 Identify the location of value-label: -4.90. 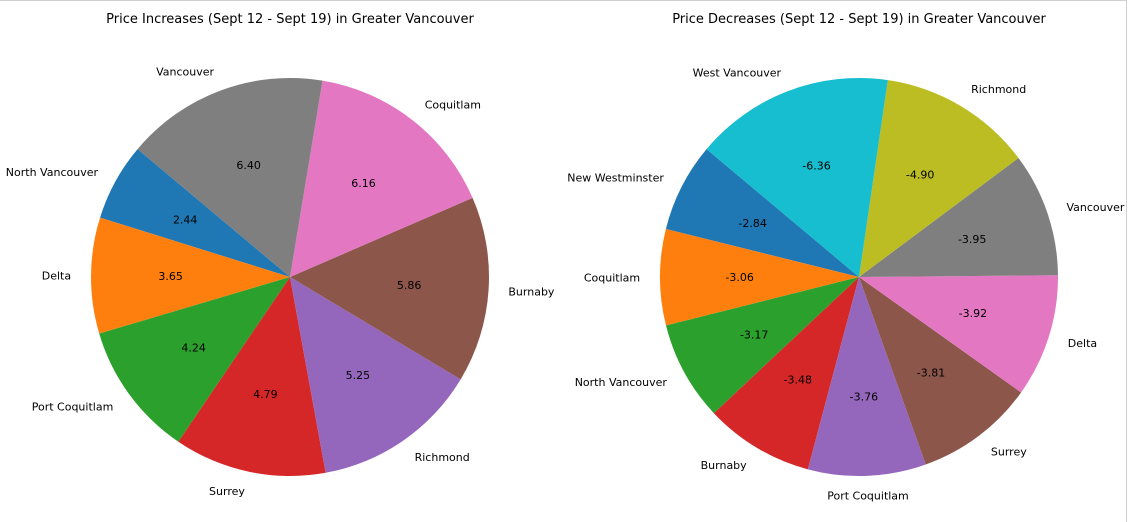
(920, 174).